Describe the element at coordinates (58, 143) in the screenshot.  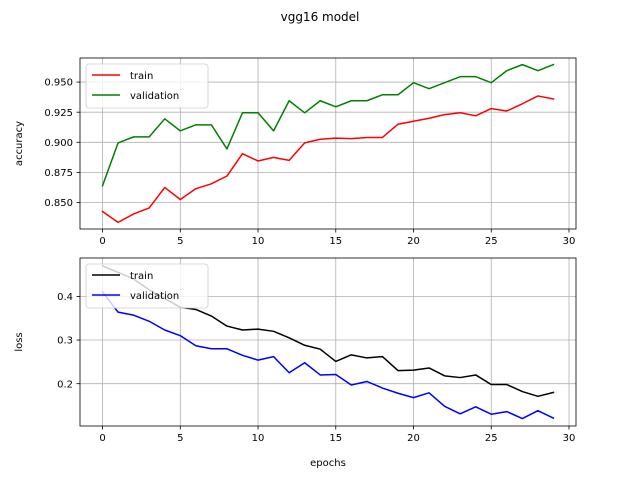
I see `y-tick-label: 0.900` at that location.